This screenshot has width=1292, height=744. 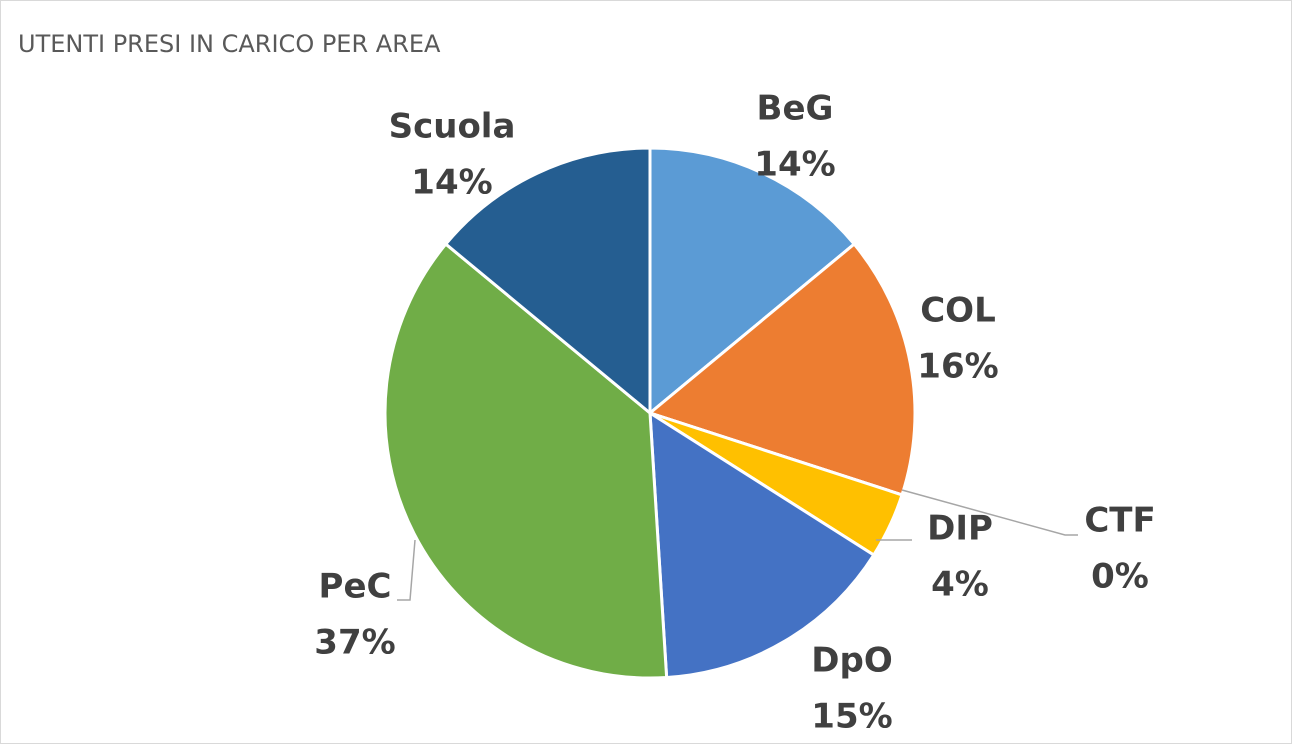 I want to click on value-label: 16%, so click(x=957, y=367).